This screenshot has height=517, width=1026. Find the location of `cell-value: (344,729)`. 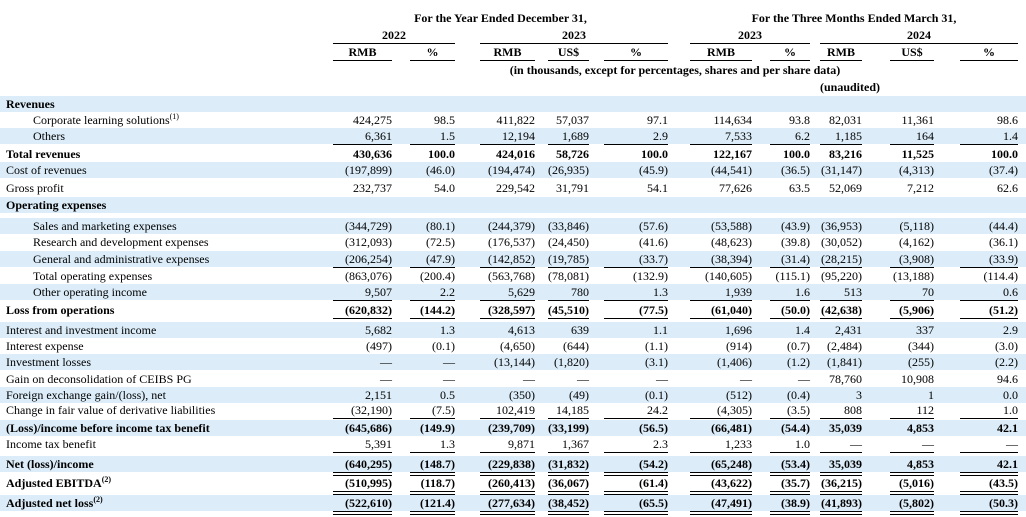

cell-value: (344,729) is located at coordinates (368, 226).